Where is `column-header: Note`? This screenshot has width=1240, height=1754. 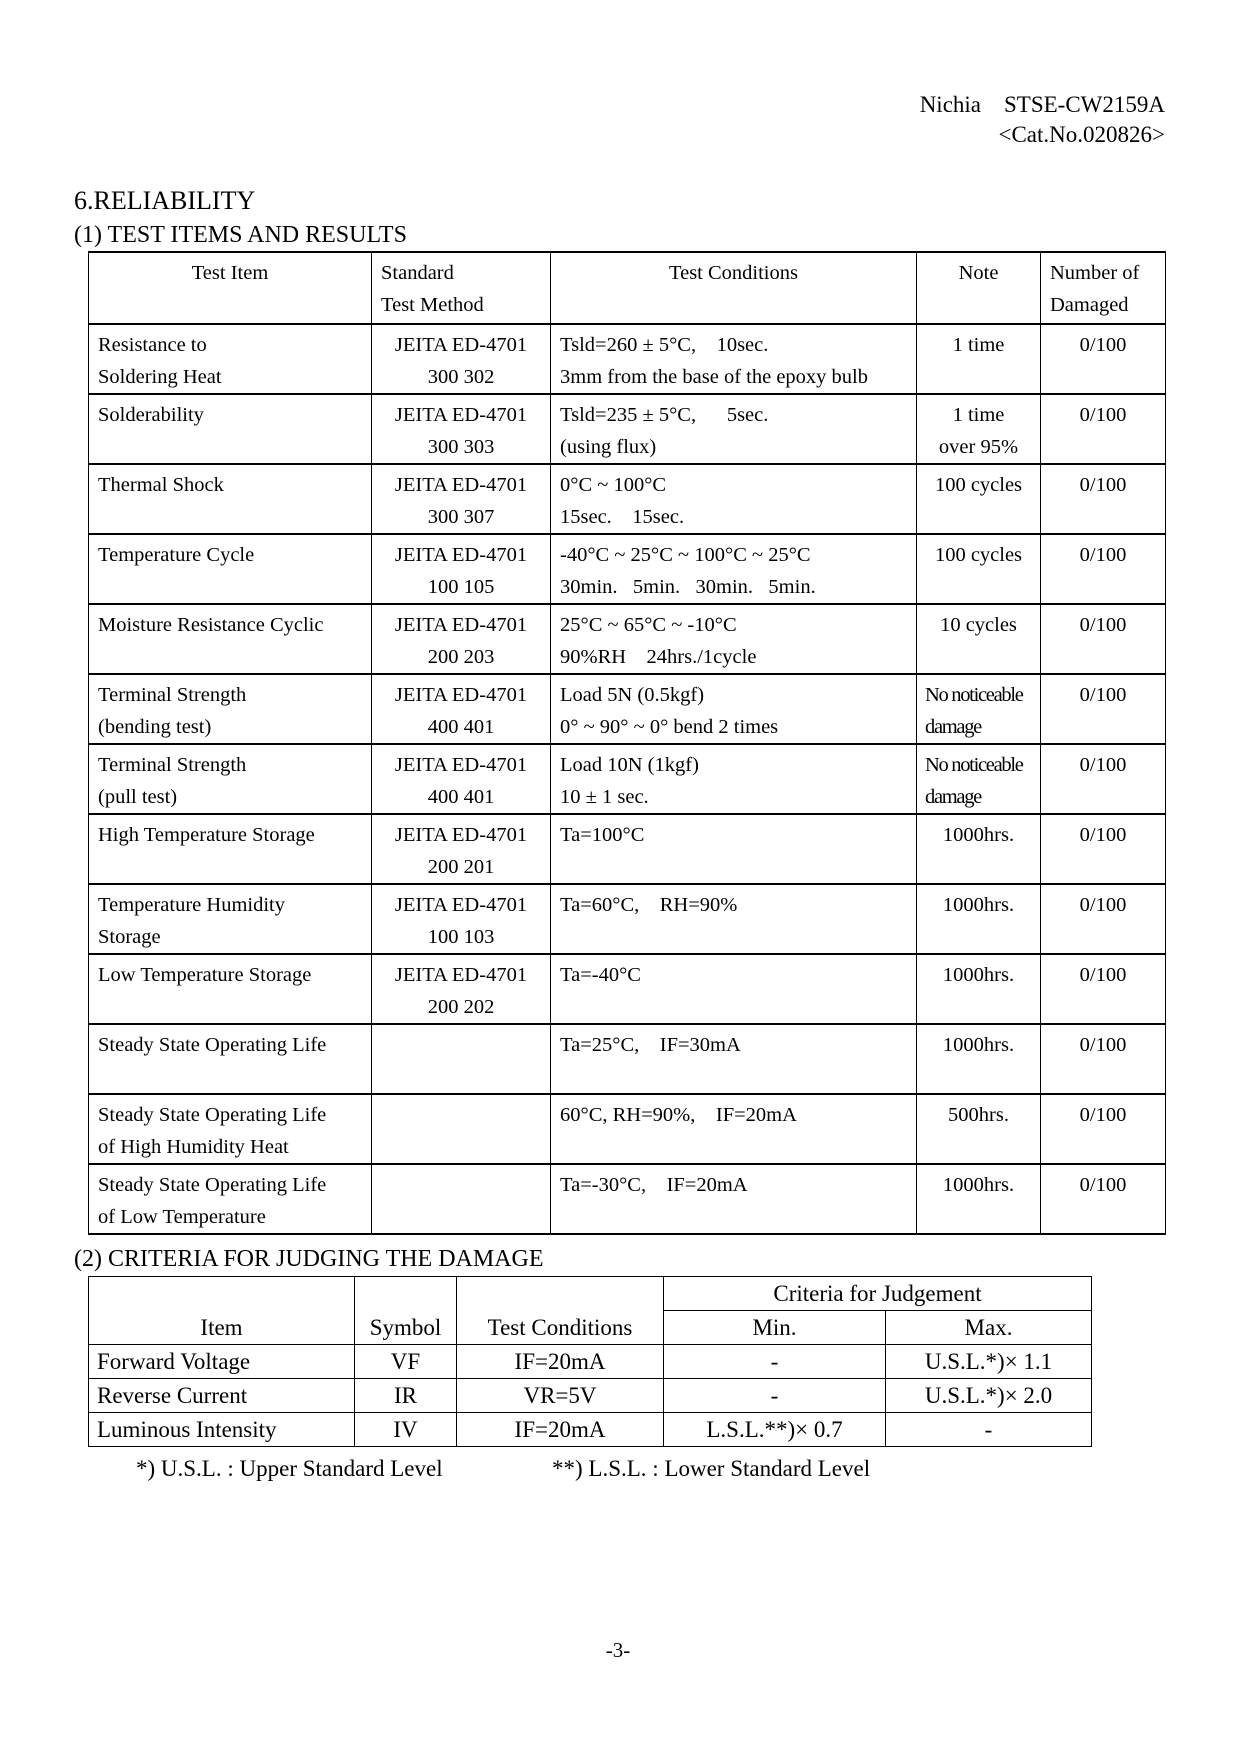
column-header: Note is located at coordinates (978, 288).